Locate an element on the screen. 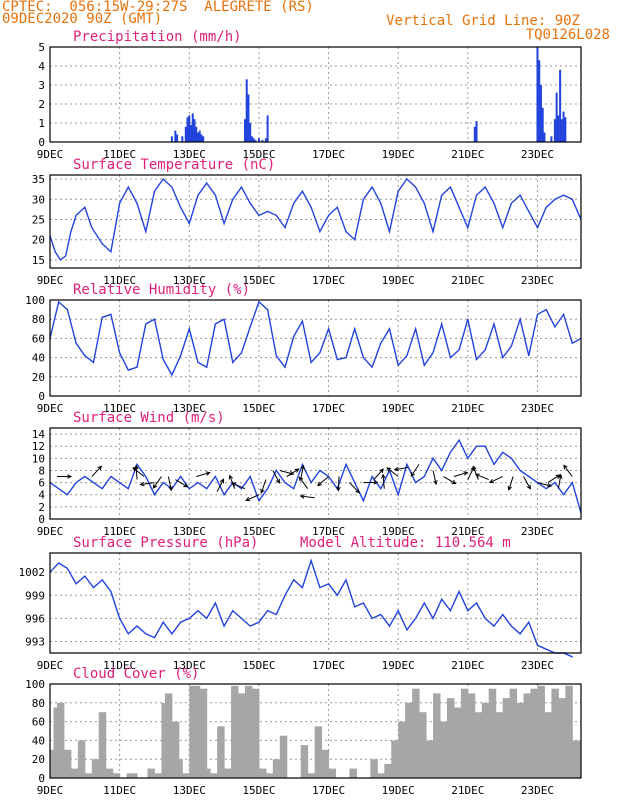 The height and width of the screenshot is (800, 618). humidity-ytick: 80 is located at coordinates (38, 319).